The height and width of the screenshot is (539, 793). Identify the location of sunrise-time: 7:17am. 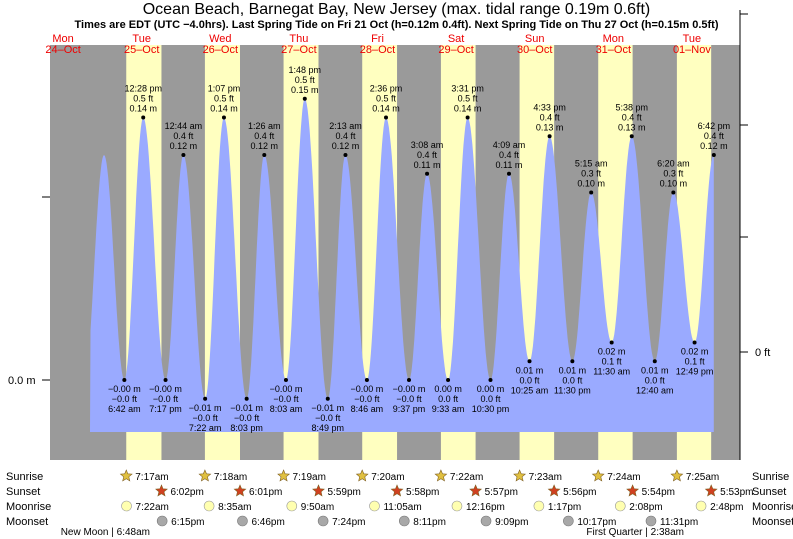
(151, 477).